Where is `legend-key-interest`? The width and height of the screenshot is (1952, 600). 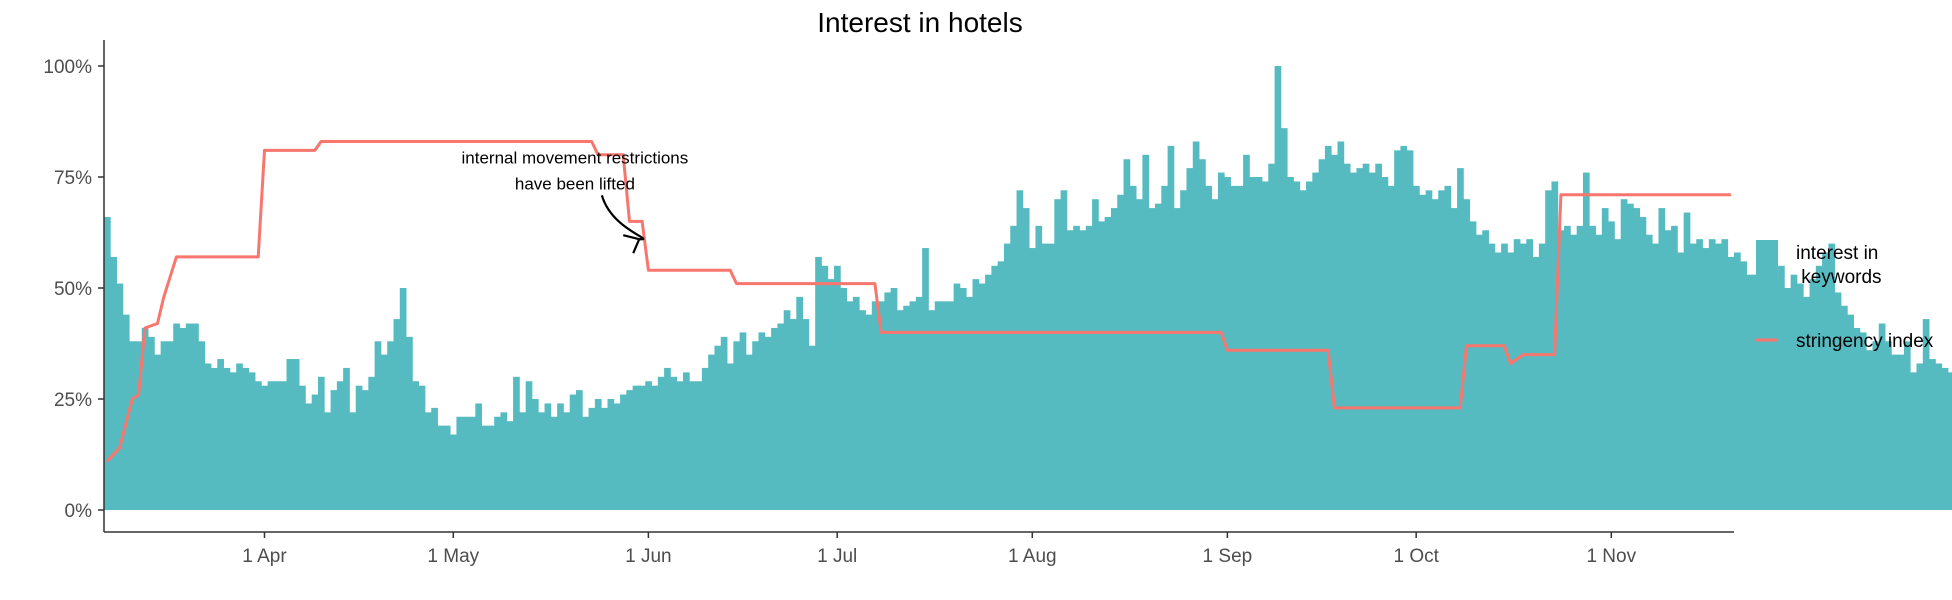
legend-key-interest is located at coordinates (1767, 261).